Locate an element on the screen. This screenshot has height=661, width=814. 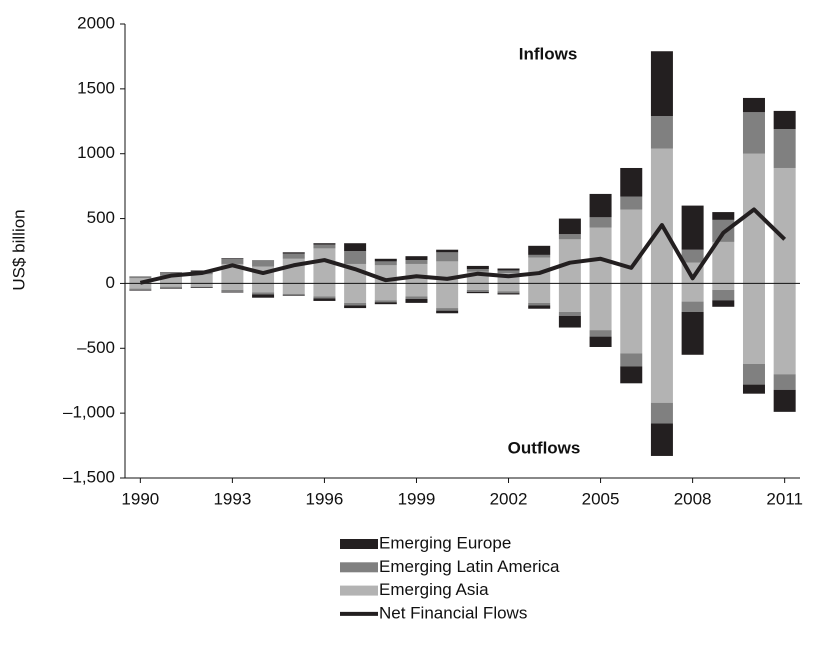
legend-label: Emerging Europe is located at coordinates (445, 542).